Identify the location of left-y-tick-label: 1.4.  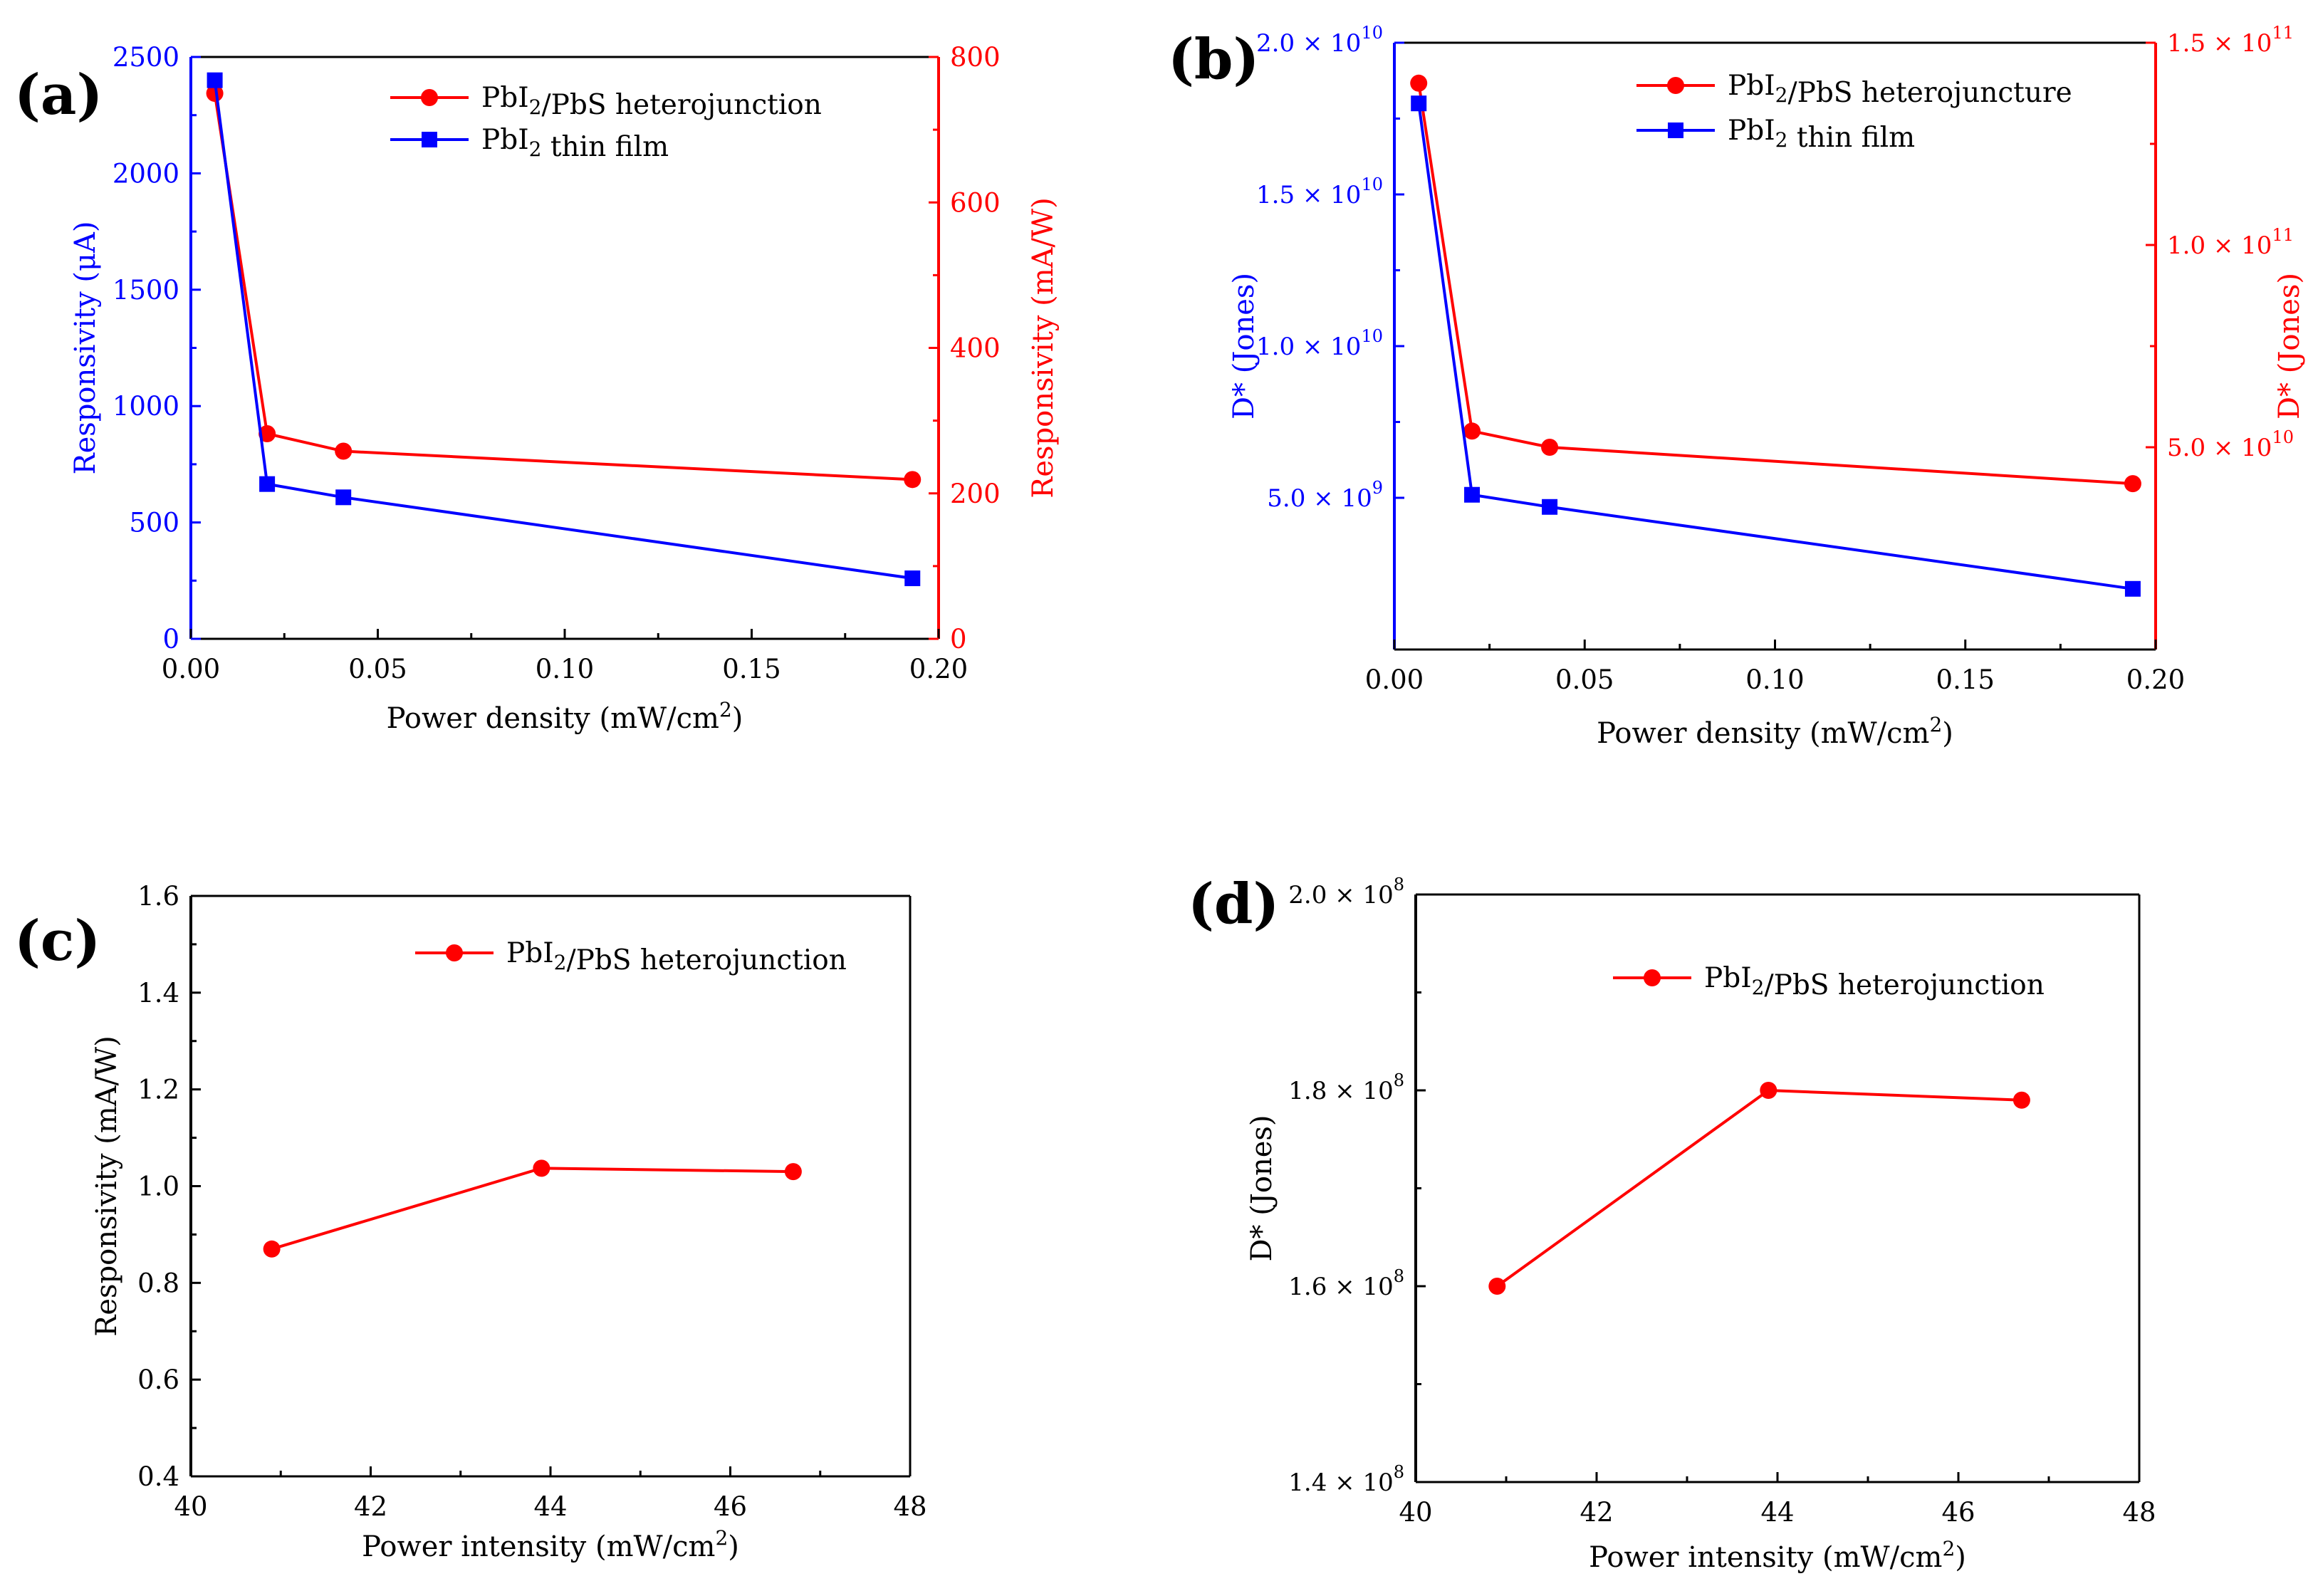
(158, 993).